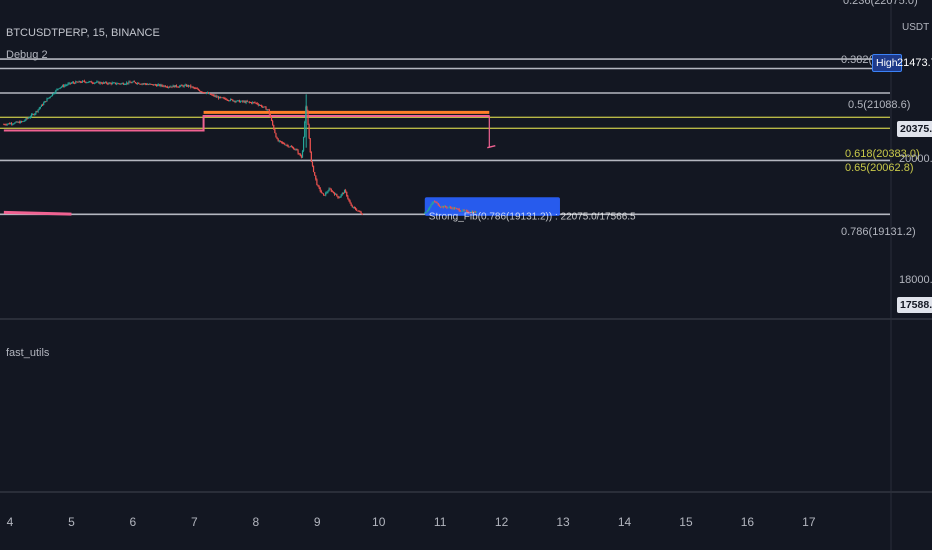 This screenshot has height=550, width=932. Describe the element at coordinates (877, 323) in the screenshot. I see `fib-label-6: 1(17566.5)` at that location.